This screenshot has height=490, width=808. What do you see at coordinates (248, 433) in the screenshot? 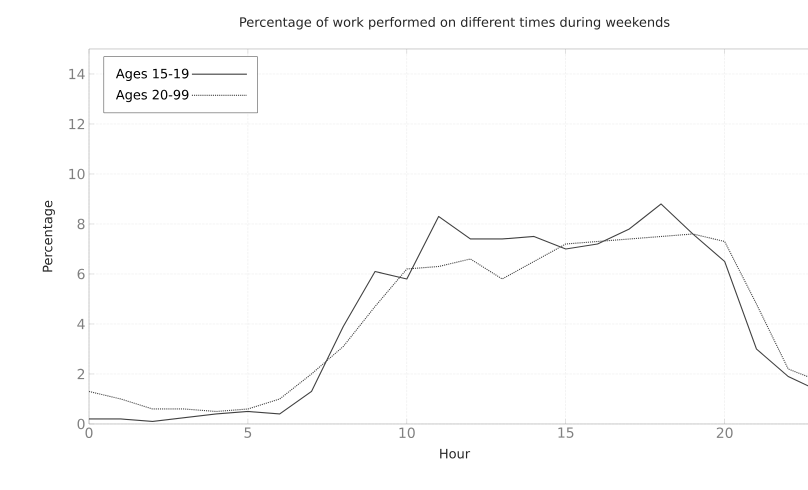
I see `x-tick-label: 5` at bounding box center [248, 433].